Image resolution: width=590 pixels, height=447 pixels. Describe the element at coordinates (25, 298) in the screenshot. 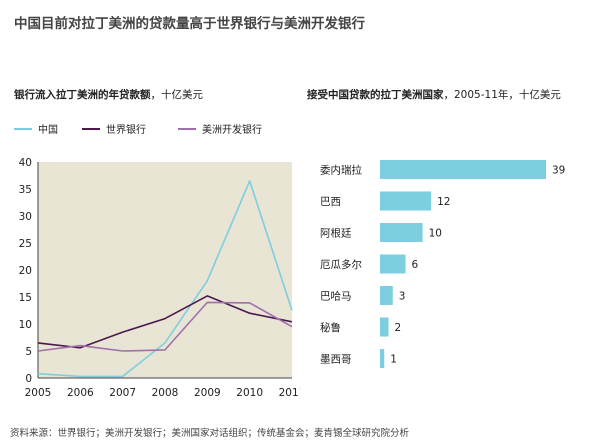

I see `y-tick-label-3: 15` at that location.